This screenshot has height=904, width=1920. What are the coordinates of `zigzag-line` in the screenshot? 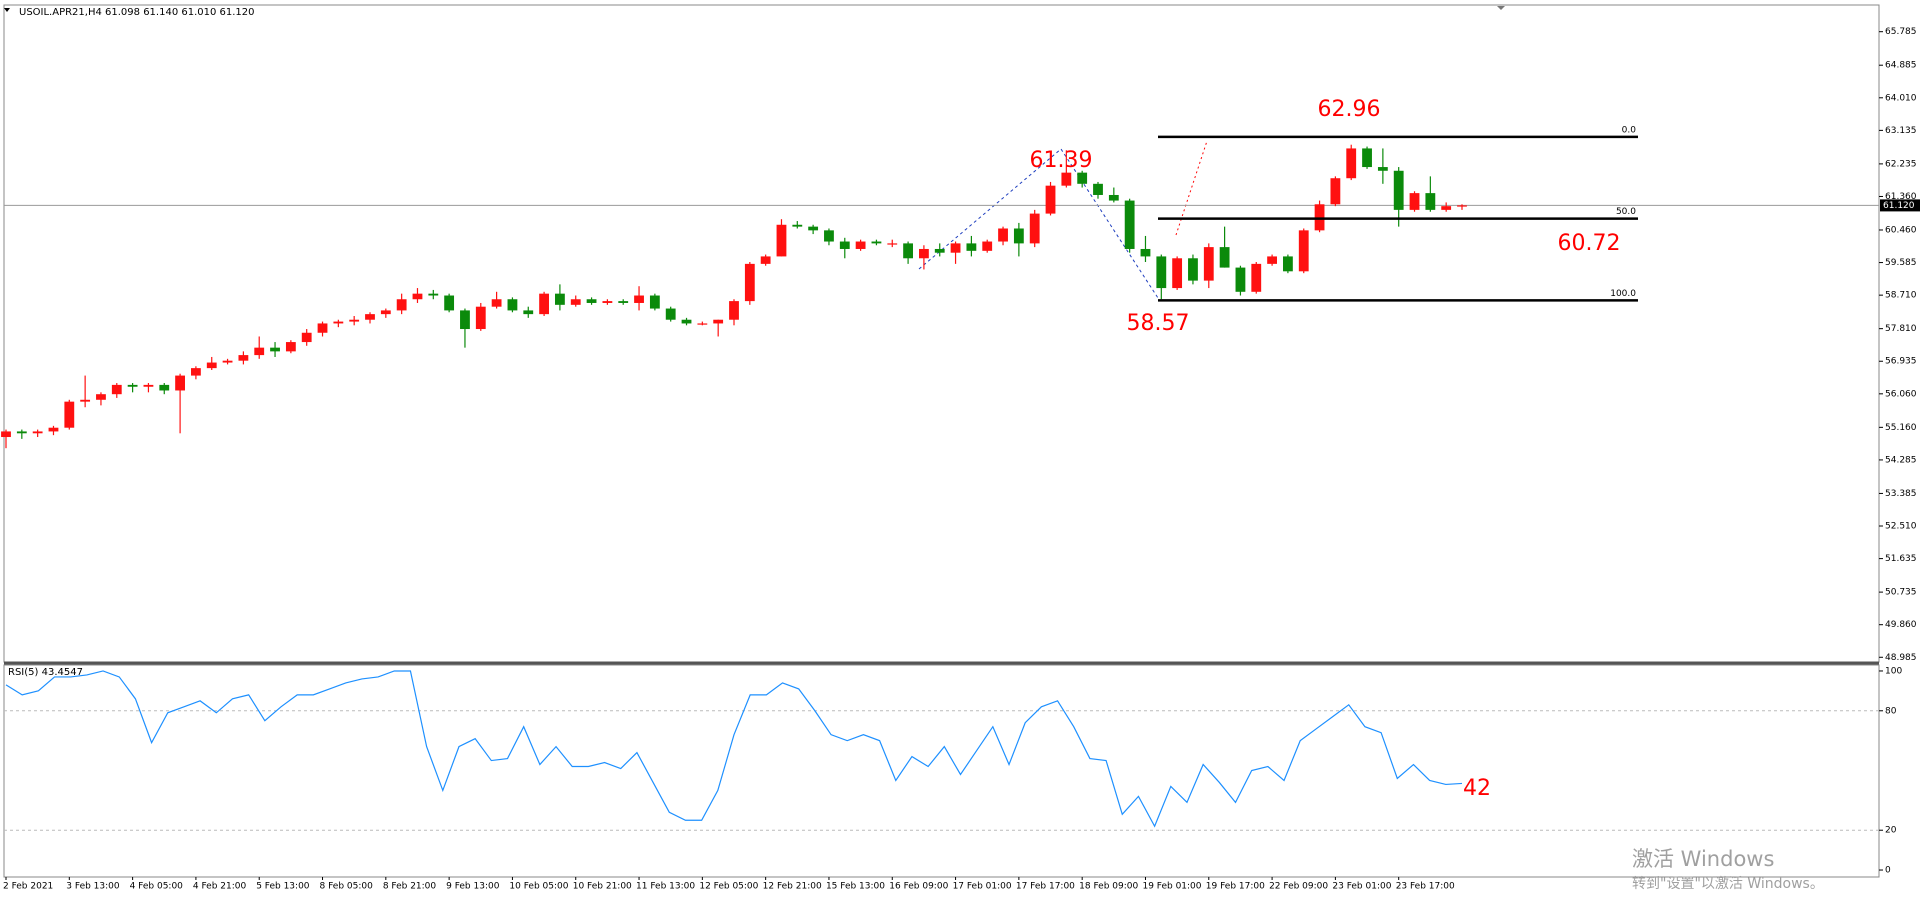 It's located at (1038, 223).